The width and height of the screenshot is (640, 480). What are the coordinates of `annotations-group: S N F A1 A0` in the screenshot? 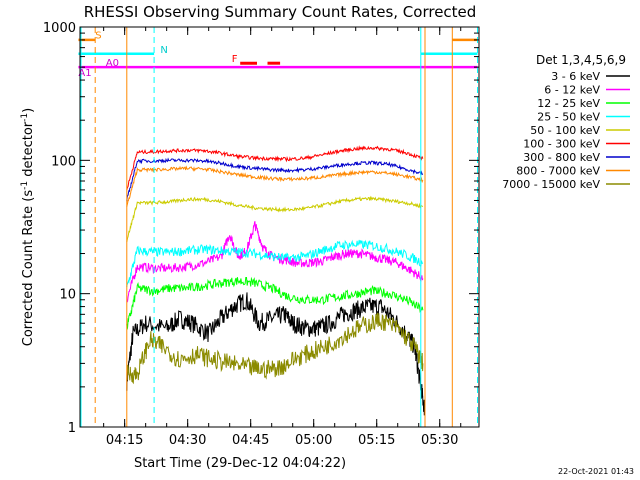 It's located at (157, 55).